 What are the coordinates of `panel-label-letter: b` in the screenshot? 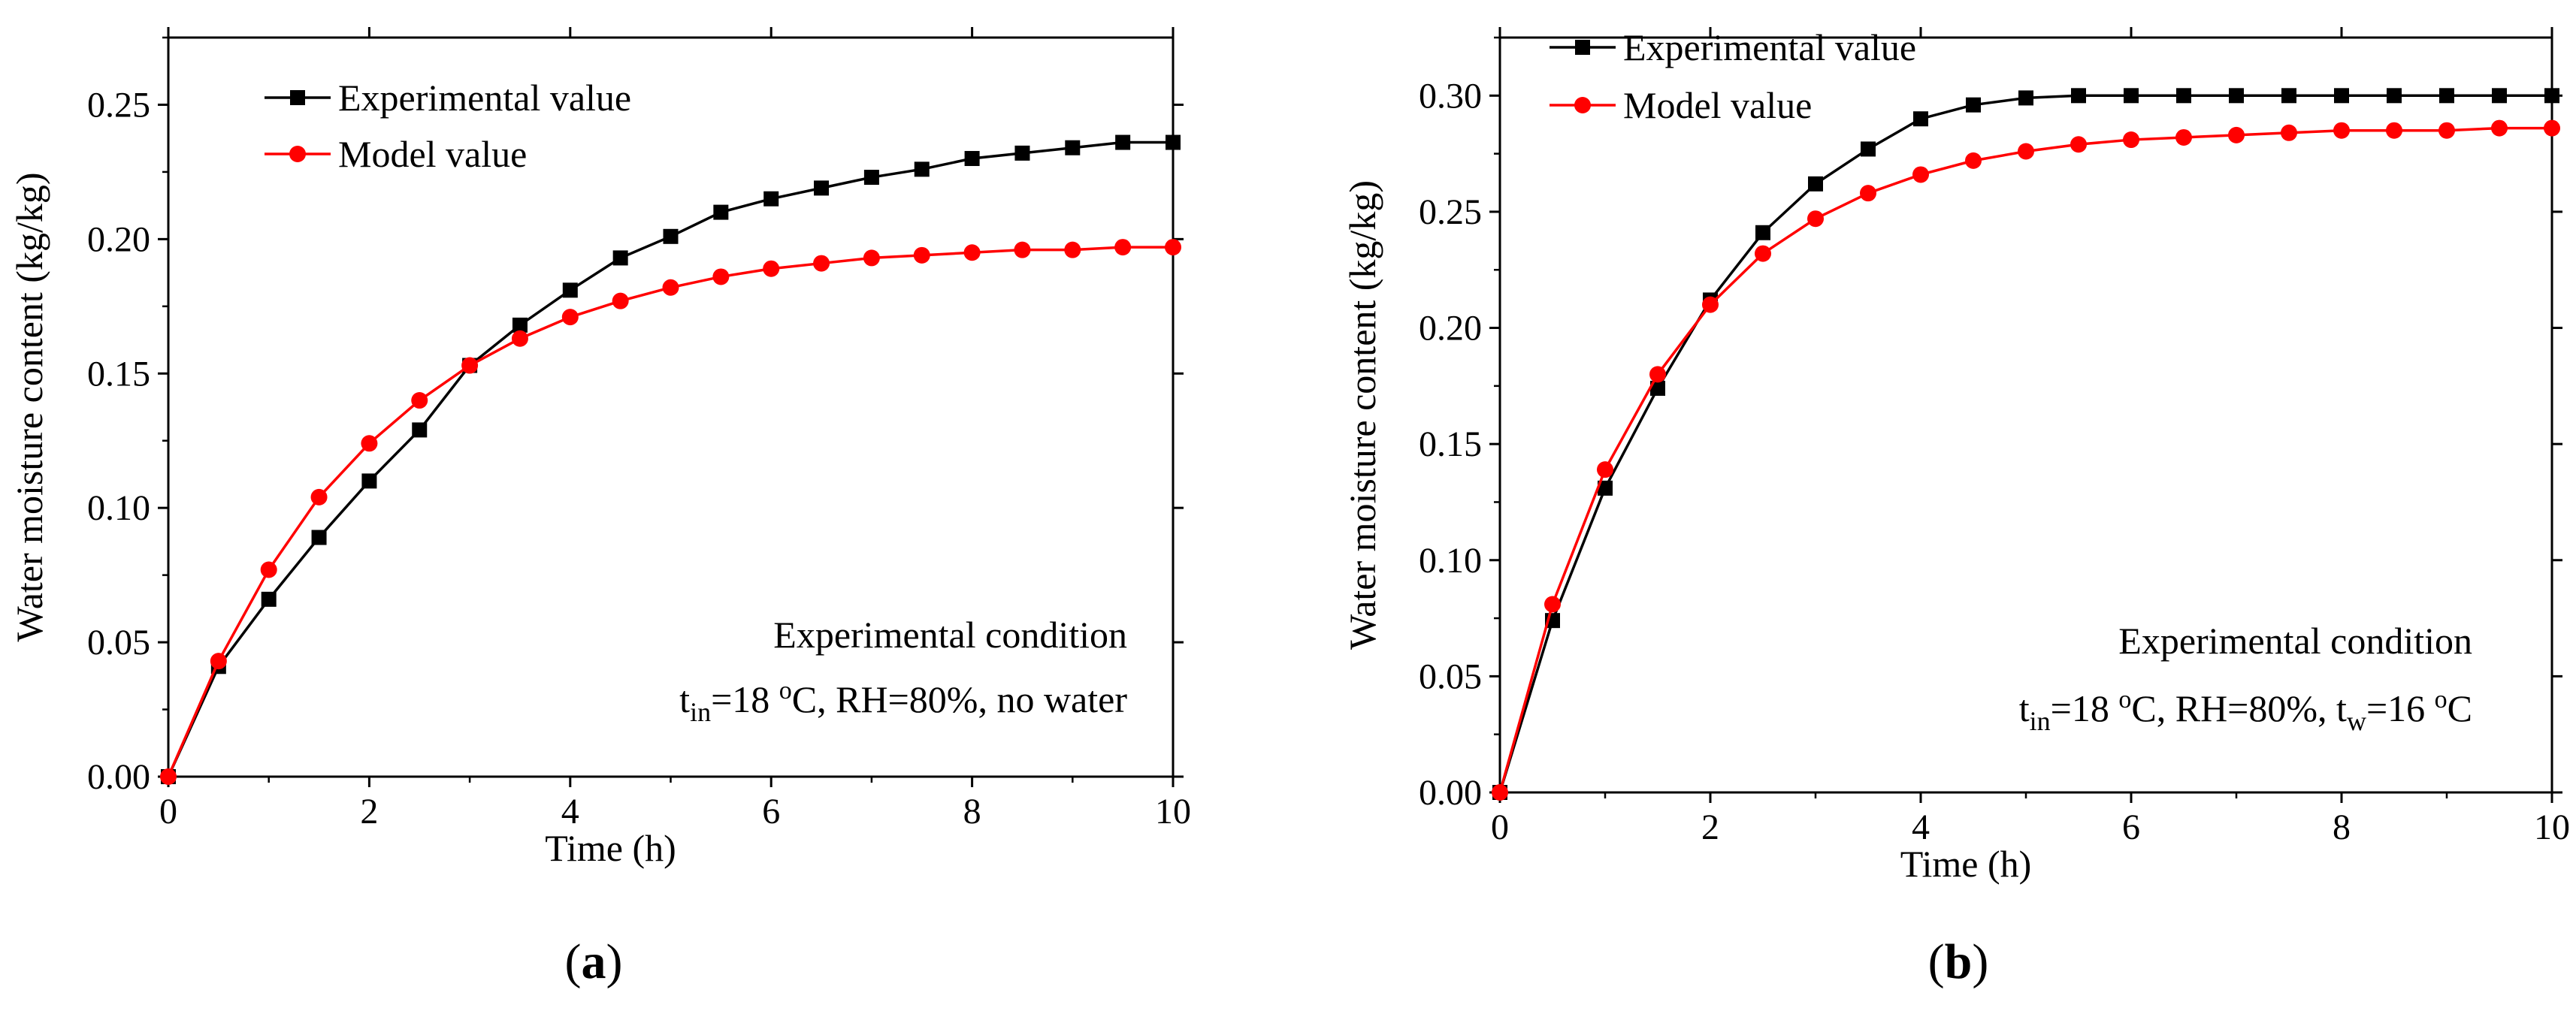 It's located at (1959, 961).